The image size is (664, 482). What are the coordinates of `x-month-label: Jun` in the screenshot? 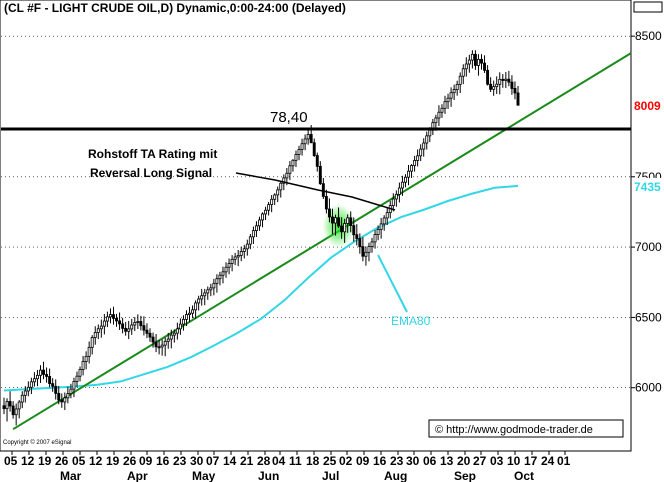 It's located at (268, 475).